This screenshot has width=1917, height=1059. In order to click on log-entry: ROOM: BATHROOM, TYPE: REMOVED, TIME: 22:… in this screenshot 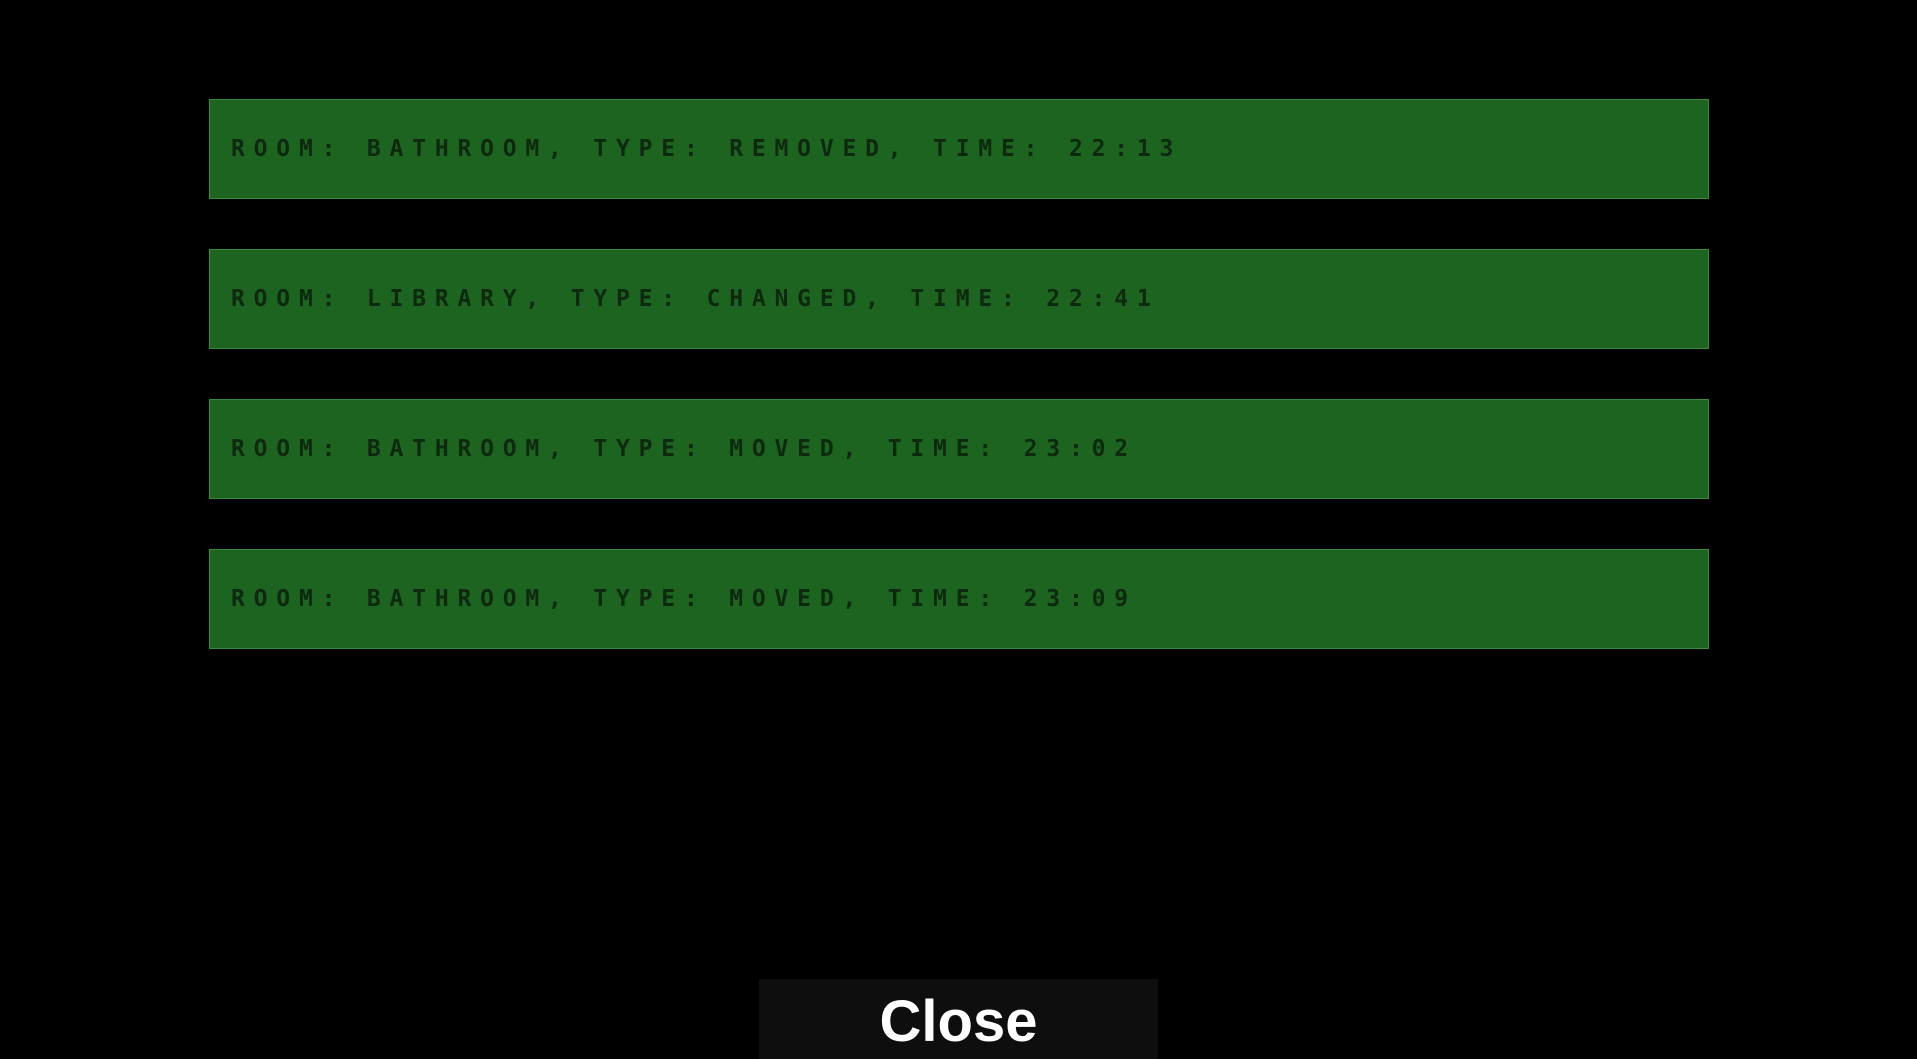, I will do `click(959, 149)`.